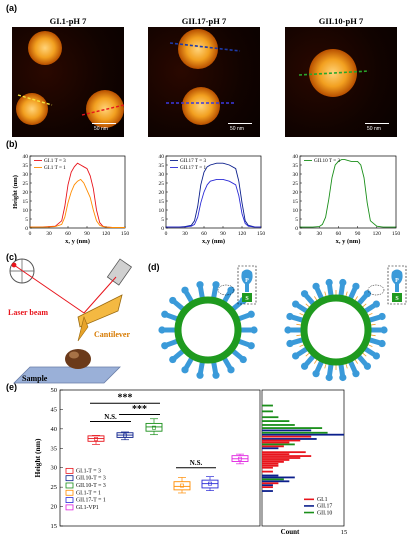 The height and width of the screenshot is (550, 411). I want to click on legend-label: GII.10-T = 3, so click(91, 479).